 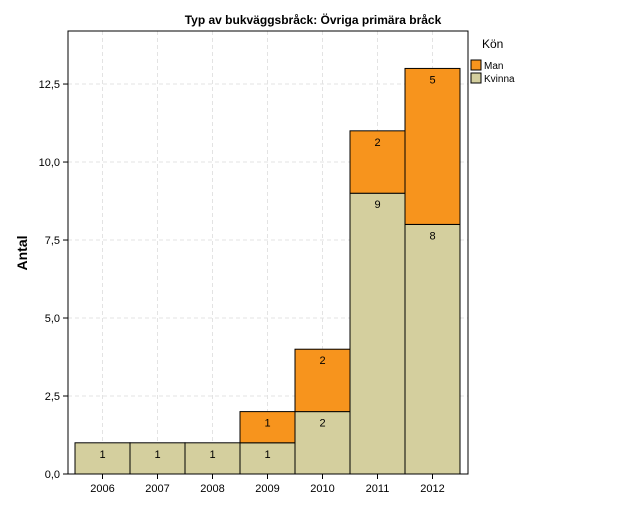 What do you see at coordinates (322, 361) in the screenshot?
I see `data-label-man-2010: 2` at bounding box center [322, 361].